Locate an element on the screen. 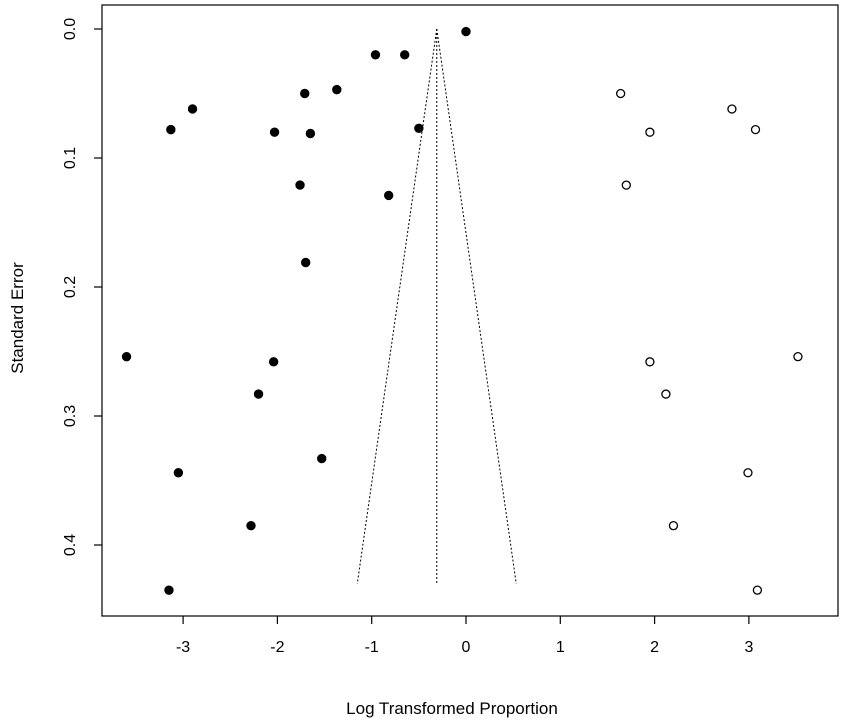 This screenshot has width=847, height=722. y-tick-label: 0.2 is located at coordinates (70, 287).